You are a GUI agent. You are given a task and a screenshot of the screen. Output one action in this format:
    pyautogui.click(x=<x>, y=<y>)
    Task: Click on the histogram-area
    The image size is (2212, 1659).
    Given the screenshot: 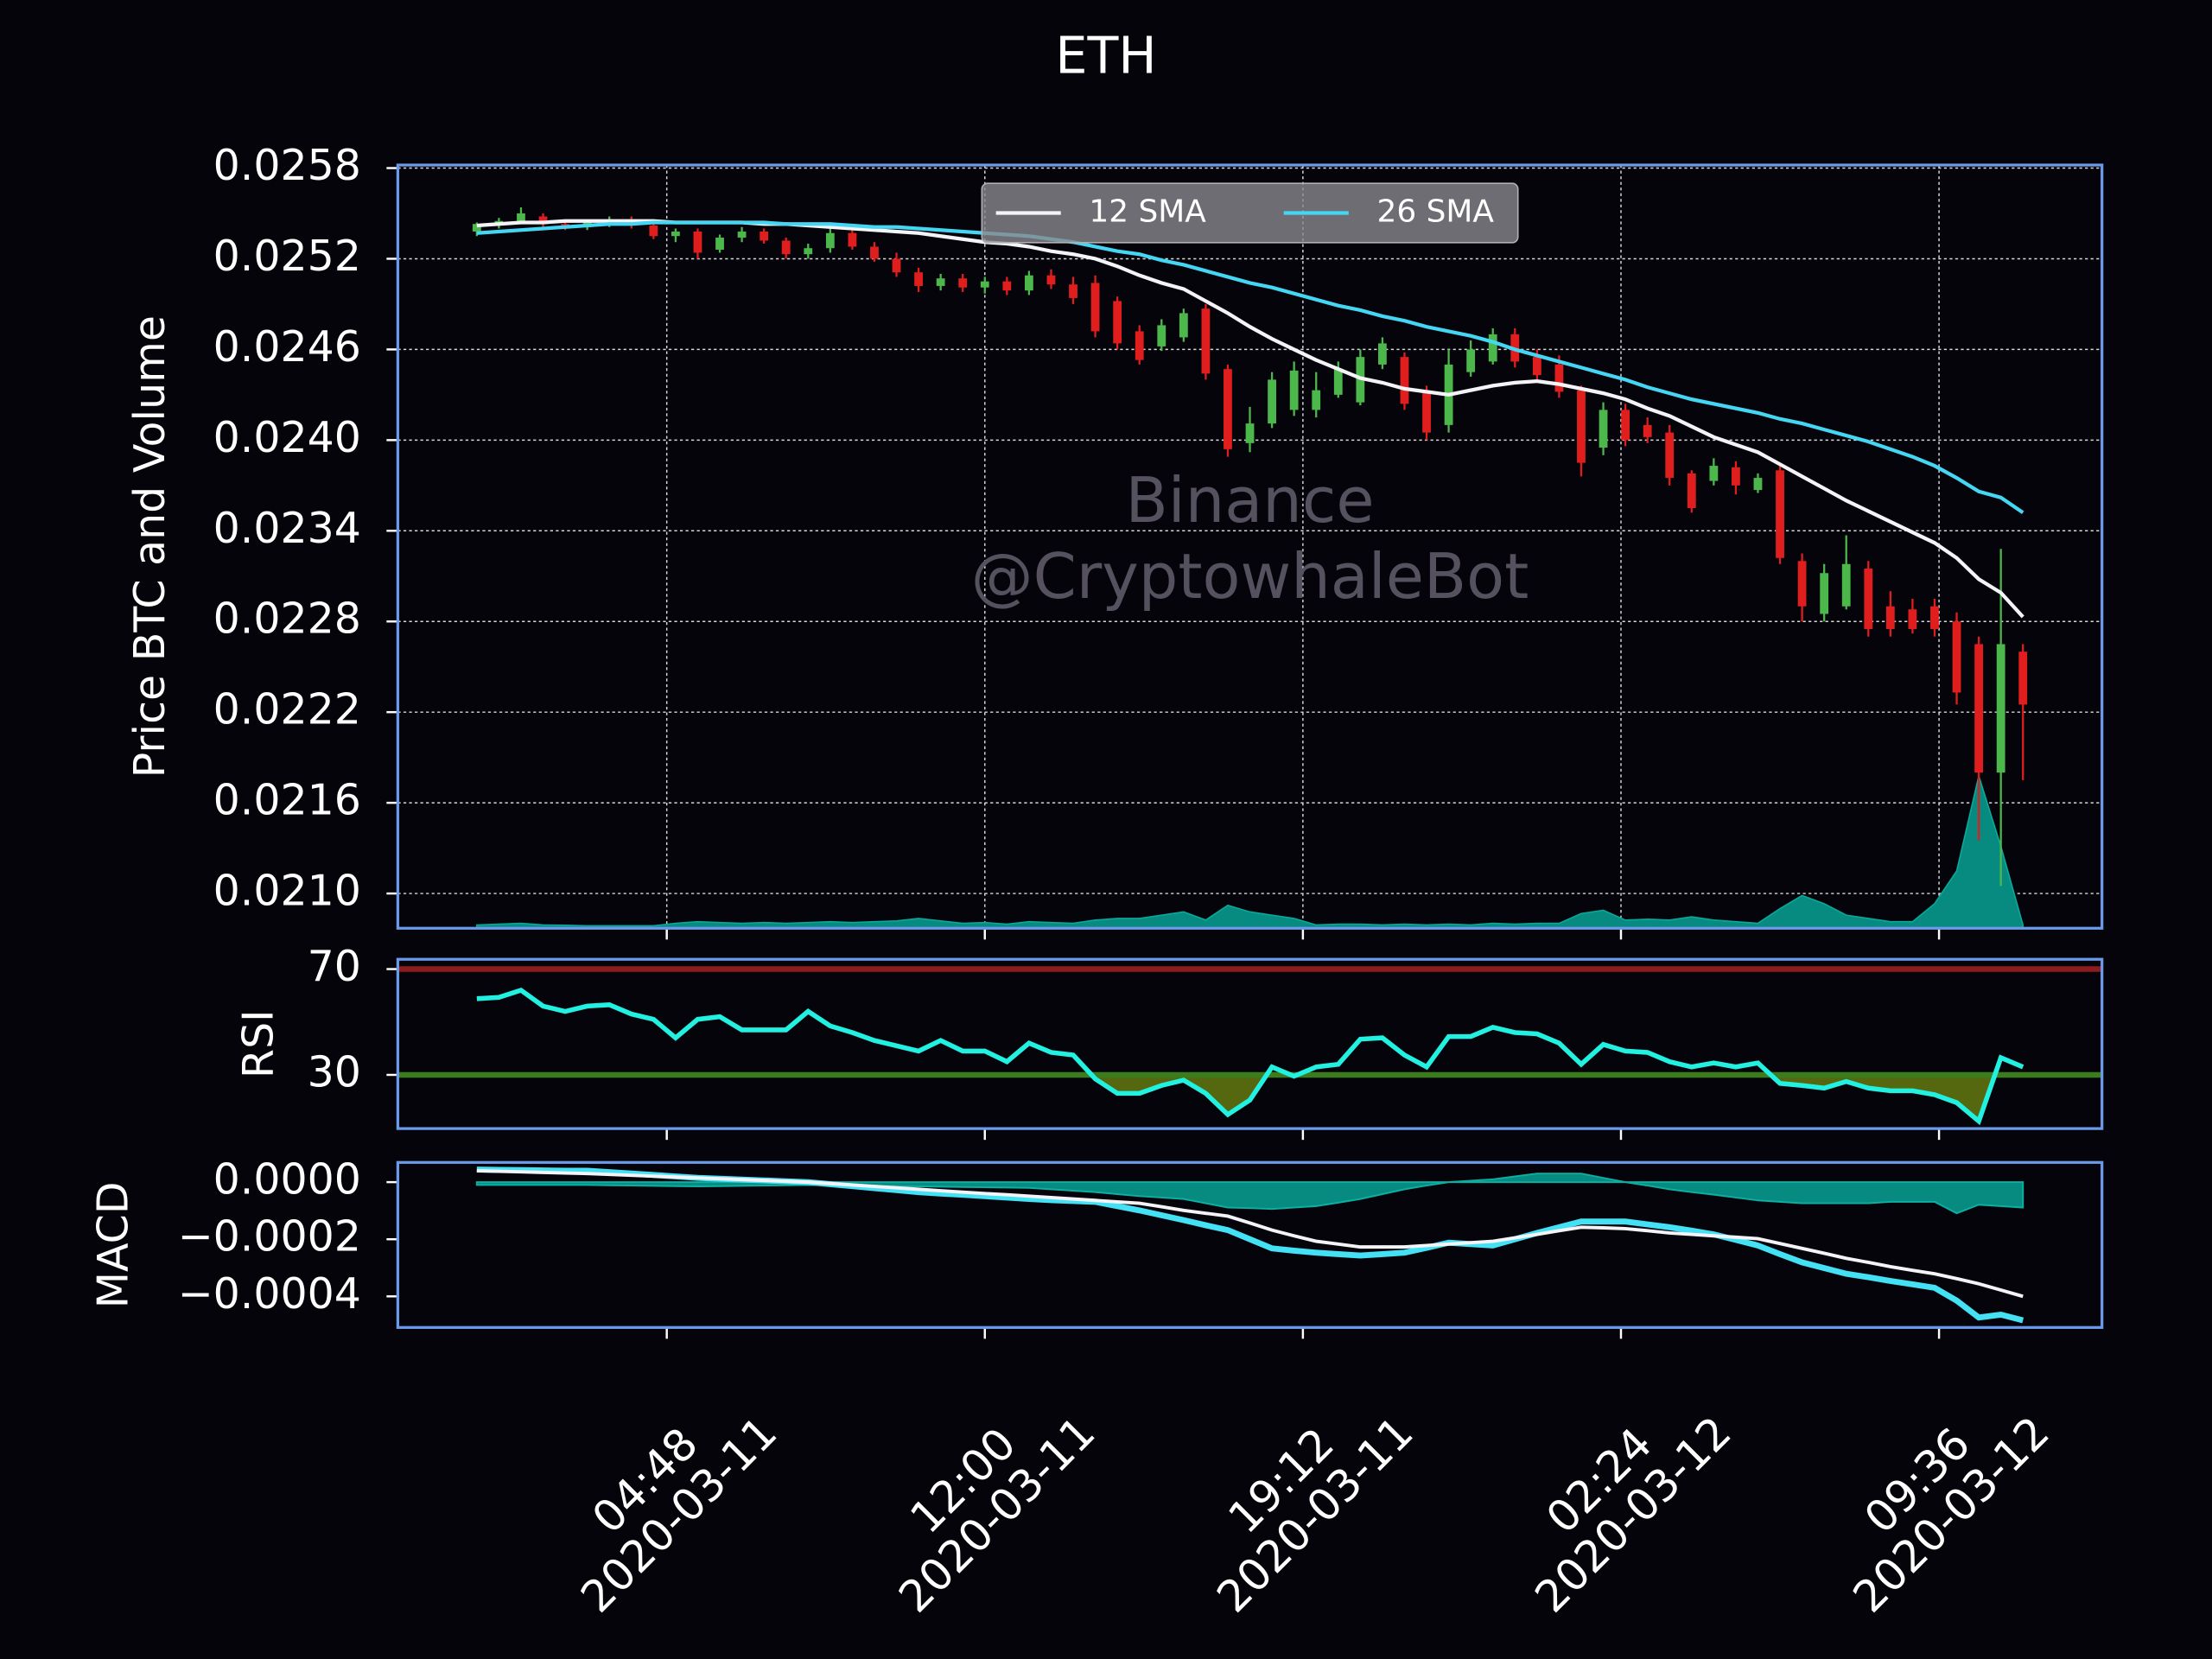 What is the action you would take?
    pyautogui.click(x=1249, y=1194)
    